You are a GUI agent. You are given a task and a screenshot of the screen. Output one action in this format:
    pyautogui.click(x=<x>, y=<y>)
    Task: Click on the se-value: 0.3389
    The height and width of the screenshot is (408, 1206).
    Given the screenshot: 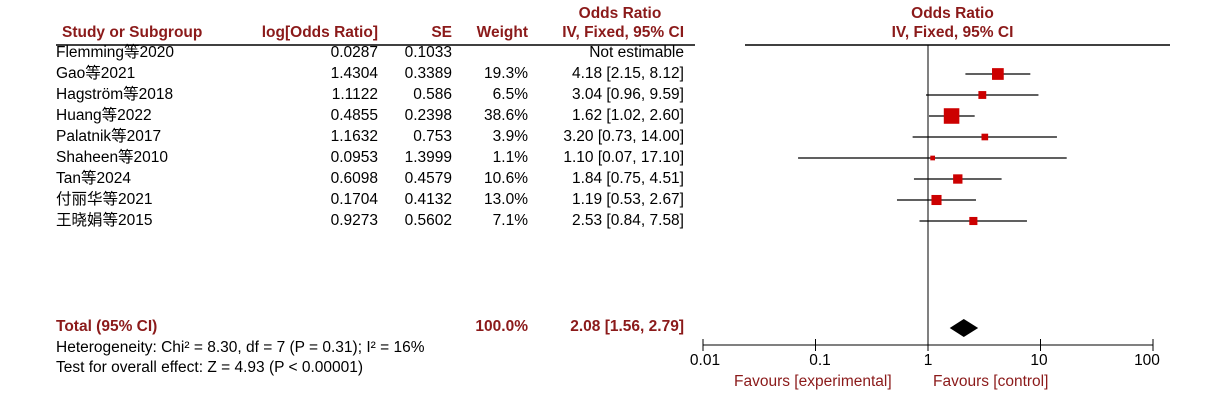 What is the action you would take?
    pyautogui.click(x=428, y=73)
    